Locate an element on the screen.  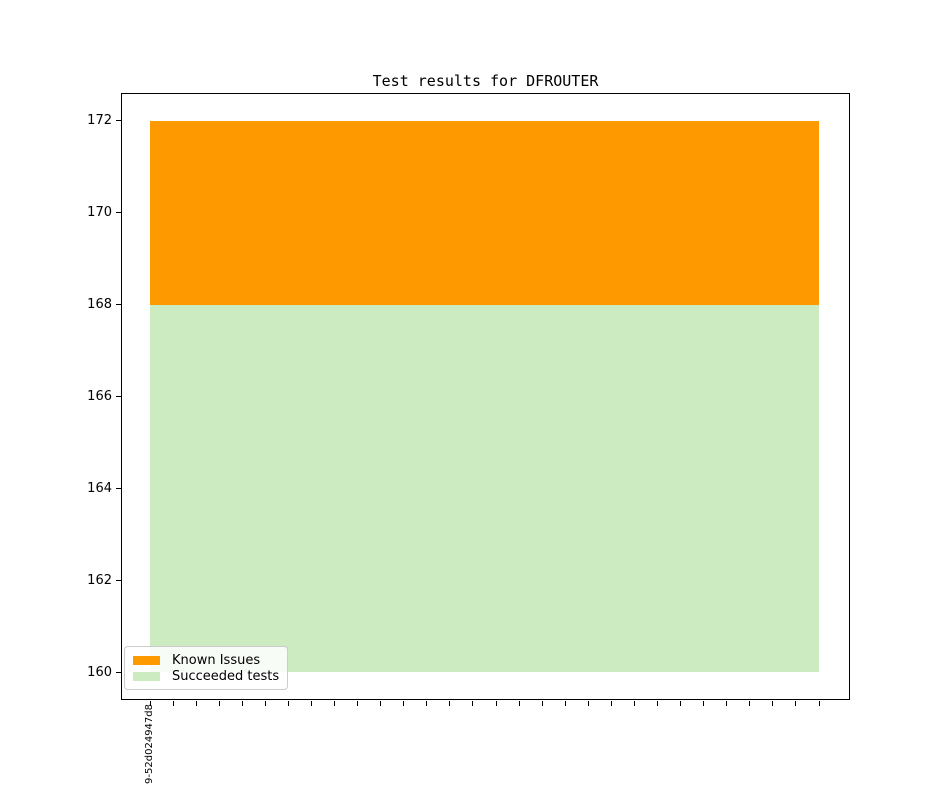
legend-label-known-issues: Known Issues is located at coordinates (216, 660).